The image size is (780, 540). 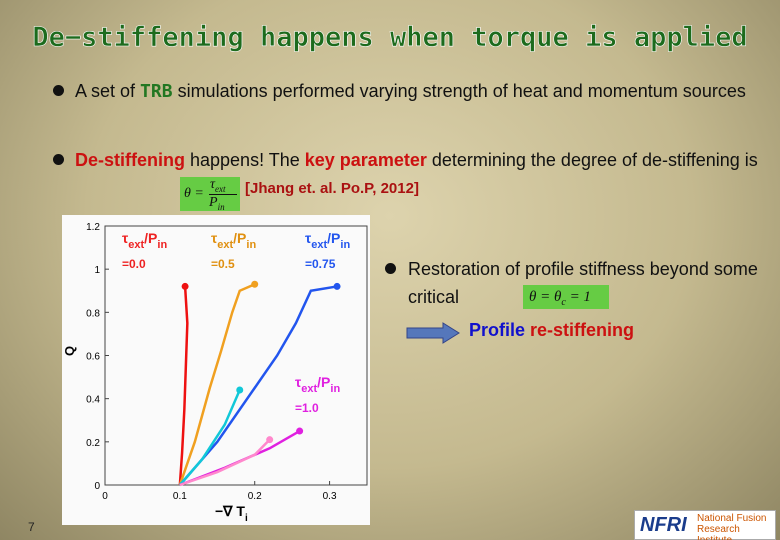 I want to click on annotation: =1.0, so click(x=307, y=408).